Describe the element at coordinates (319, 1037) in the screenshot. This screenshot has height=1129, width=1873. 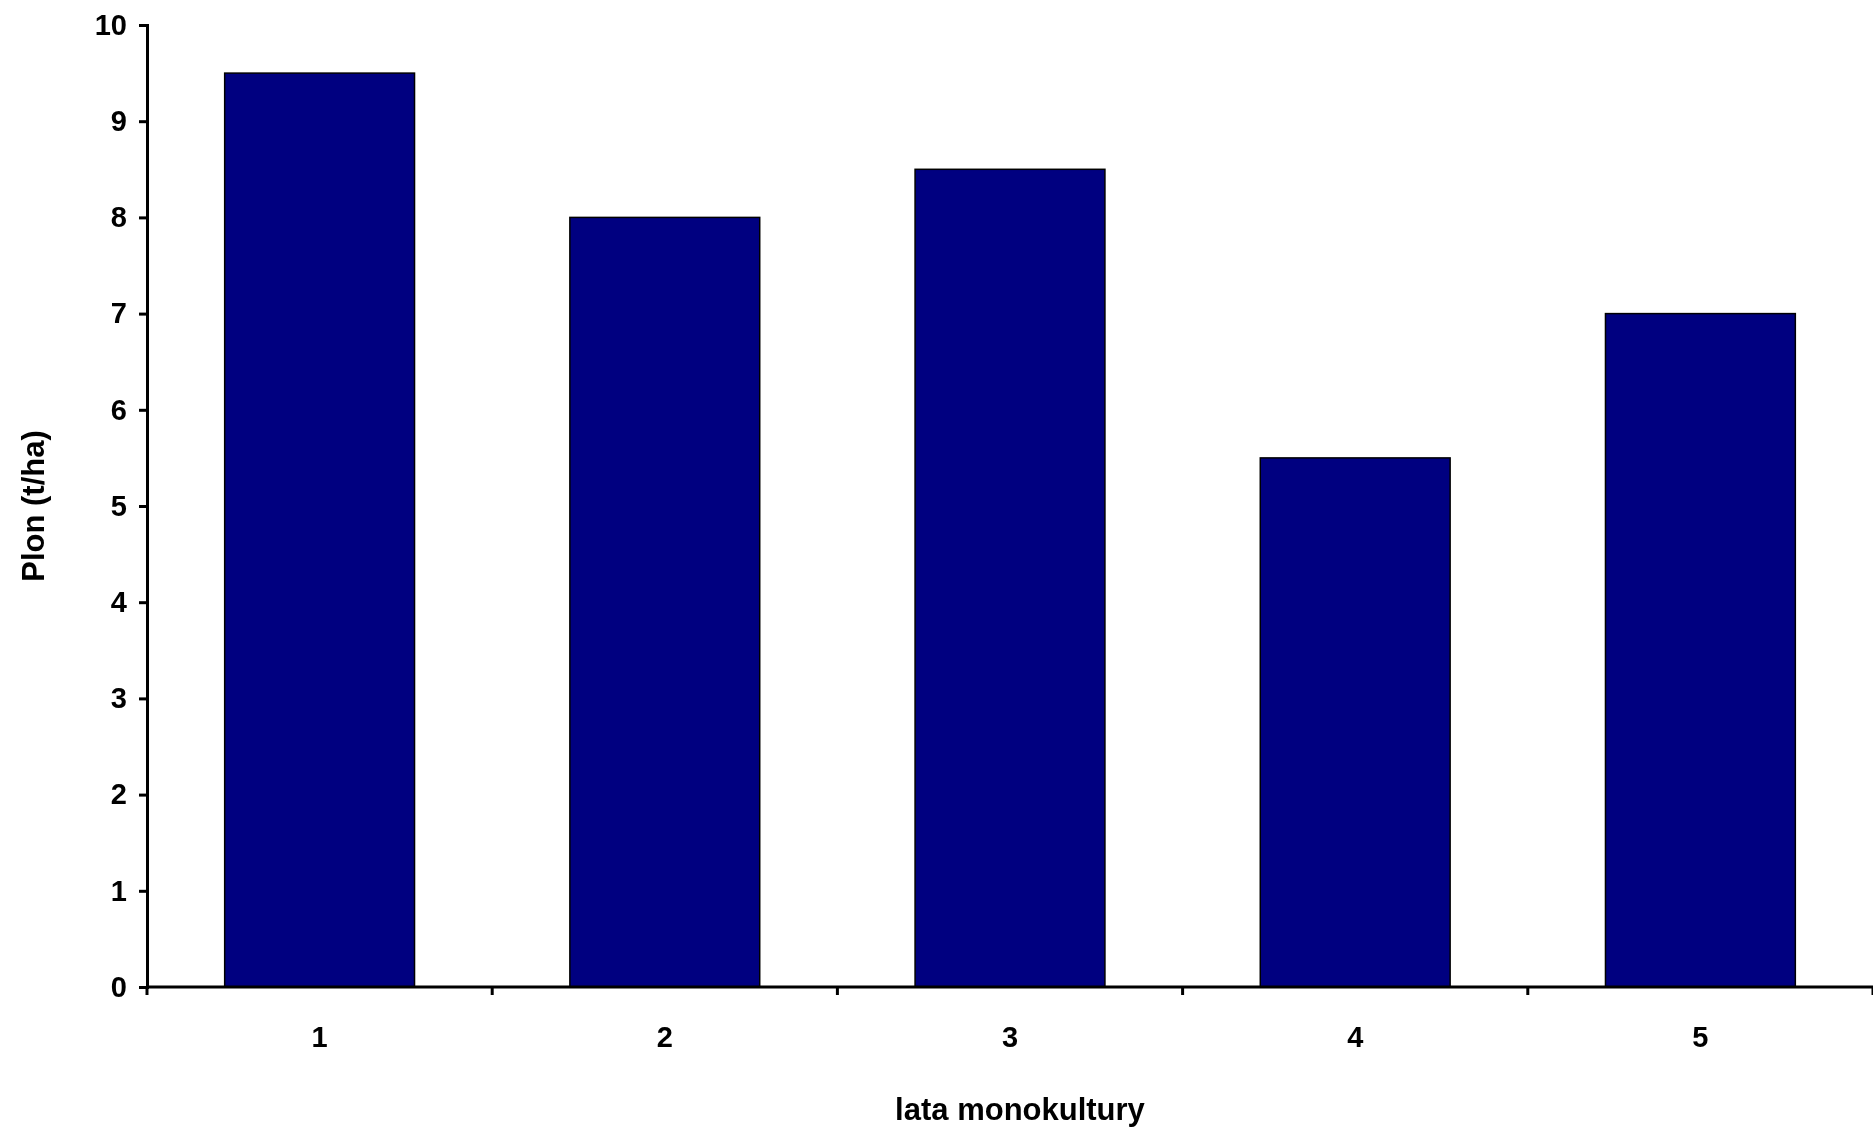
I see `x-tick-label: 1` at that location.